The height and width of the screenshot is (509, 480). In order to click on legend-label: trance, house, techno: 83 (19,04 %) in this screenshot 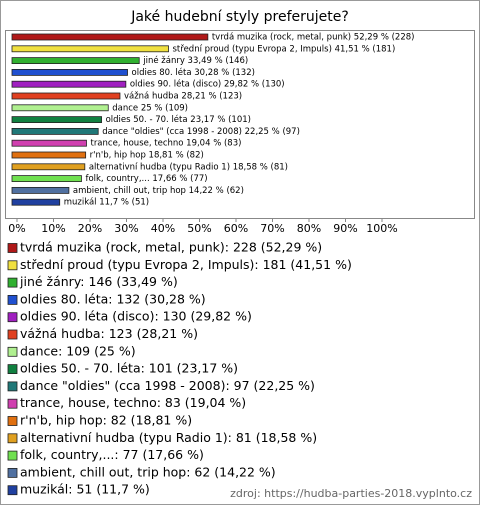, I will do `click(133, 402)`.